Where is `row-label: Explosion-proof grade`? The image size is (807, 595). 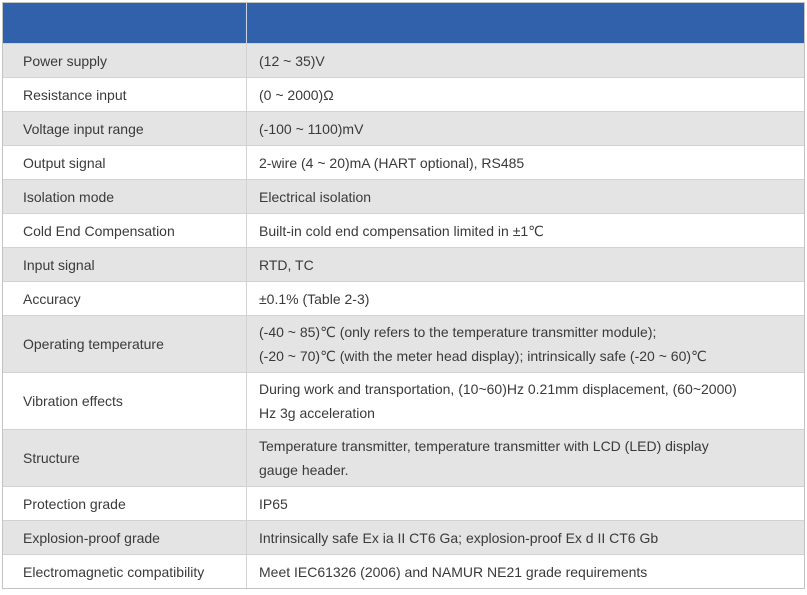 row-label: Explosion-proof grade is located at coordinates (125, 537).